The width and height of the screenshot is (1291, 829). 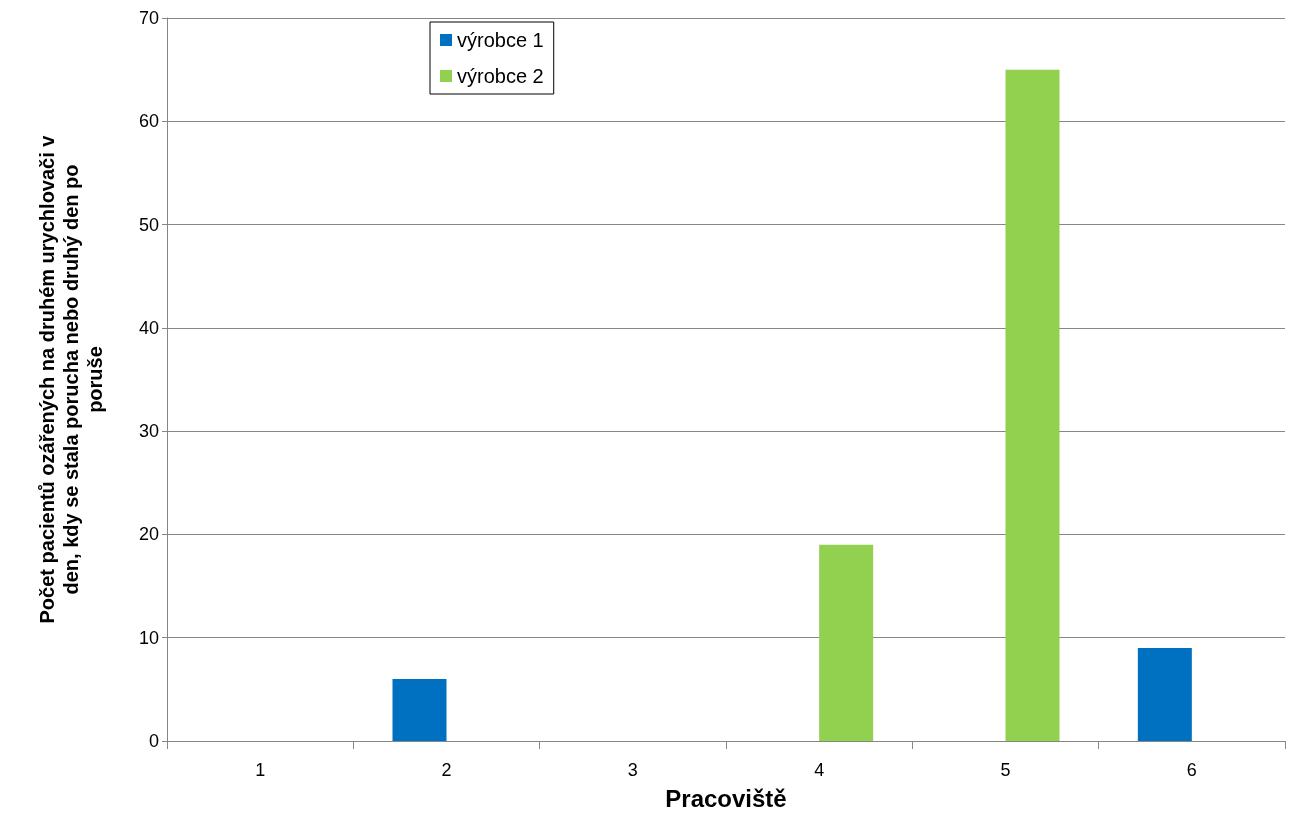 What do you see at coordinates (819, 770) in the screenshot?
I see `x-tick-label: 4` at bounding box center [819, 770].